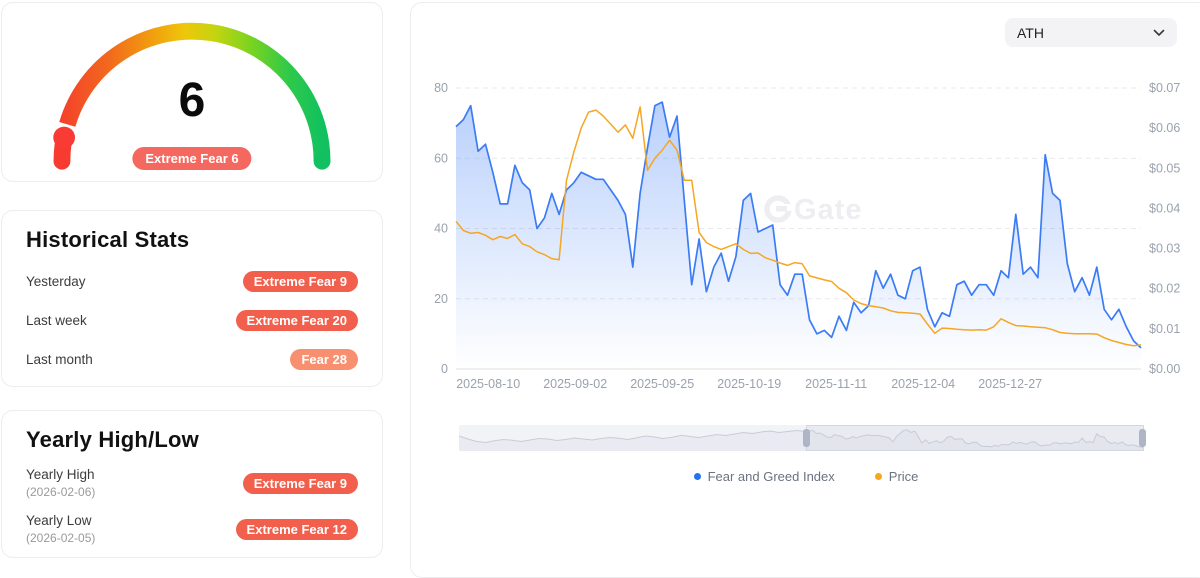 The width and height of the screenshot is (1200, 578). What do you see at coordinates (1164, 168) in the screenshot?
I see `svg-text: $0.05` at bounding box center [1164, 168].